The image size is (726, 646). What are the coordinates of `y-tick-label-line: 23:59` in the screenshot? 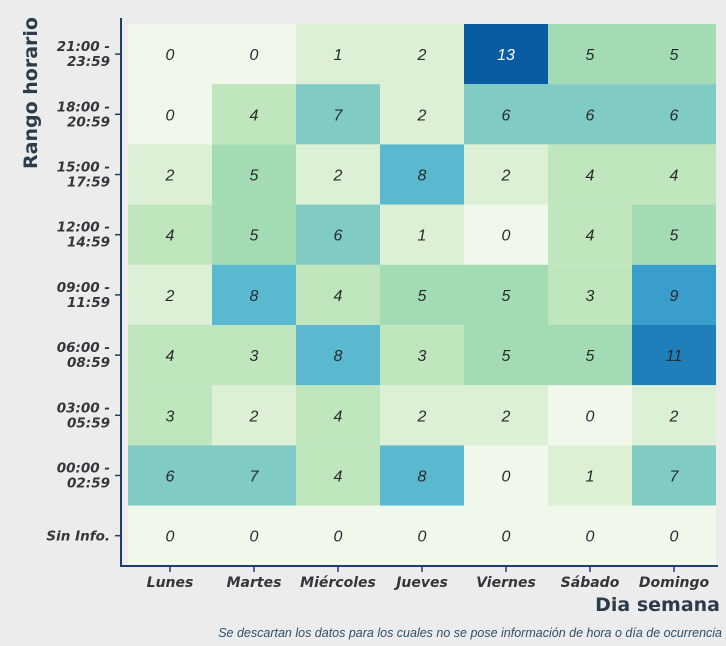 It's located at (88, 62).